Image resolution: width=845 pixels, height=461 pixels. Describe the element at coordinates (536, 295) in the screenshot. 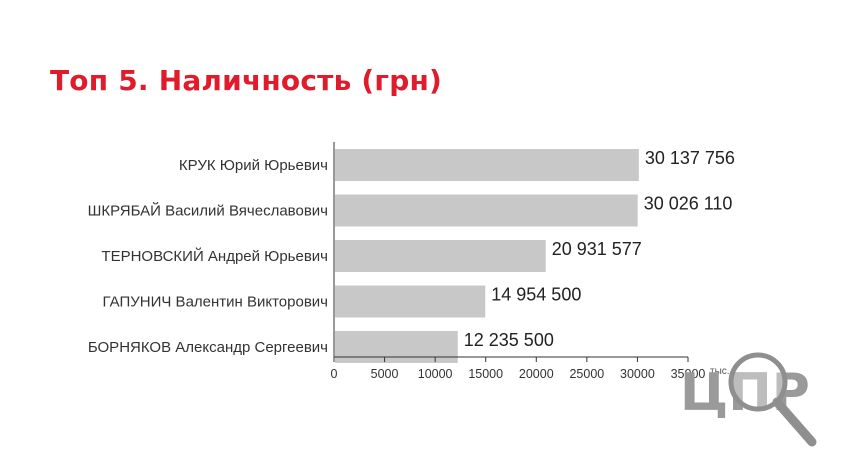

I see `data-label: 14 954 500` at that location.